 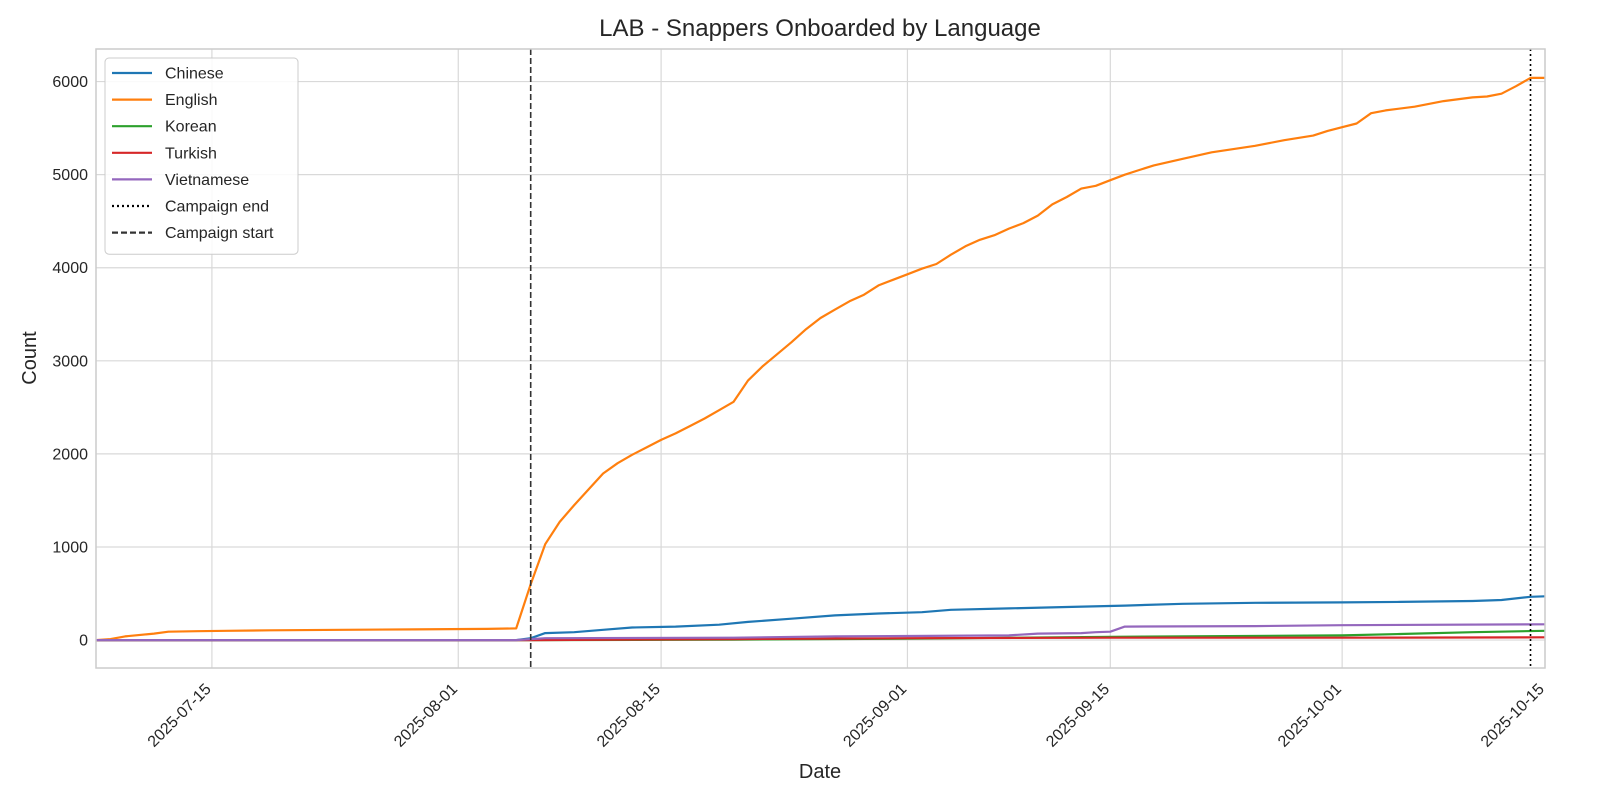 I want to click on series-line-chinese, so click(x=821, y=618).